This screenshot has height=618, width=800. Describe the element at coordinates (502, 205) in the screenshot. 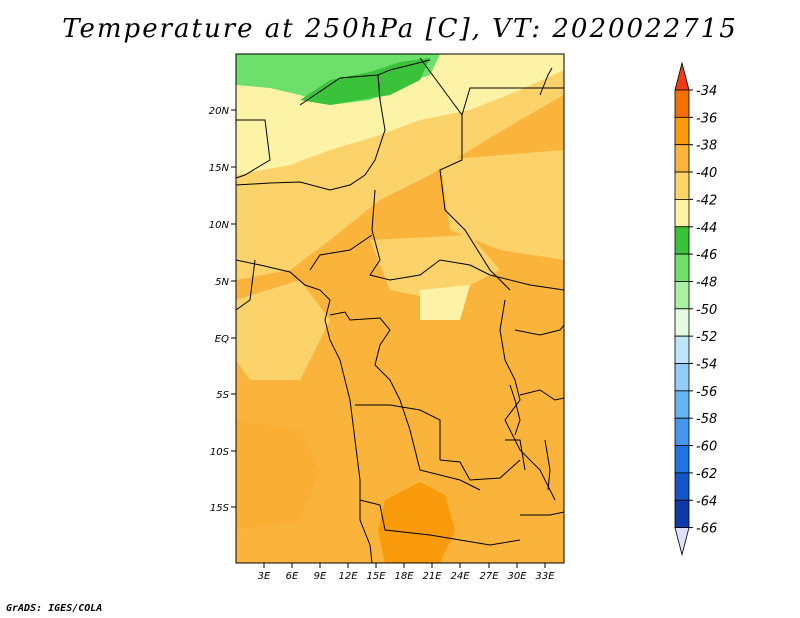

I see `field-patch-a` at that location.